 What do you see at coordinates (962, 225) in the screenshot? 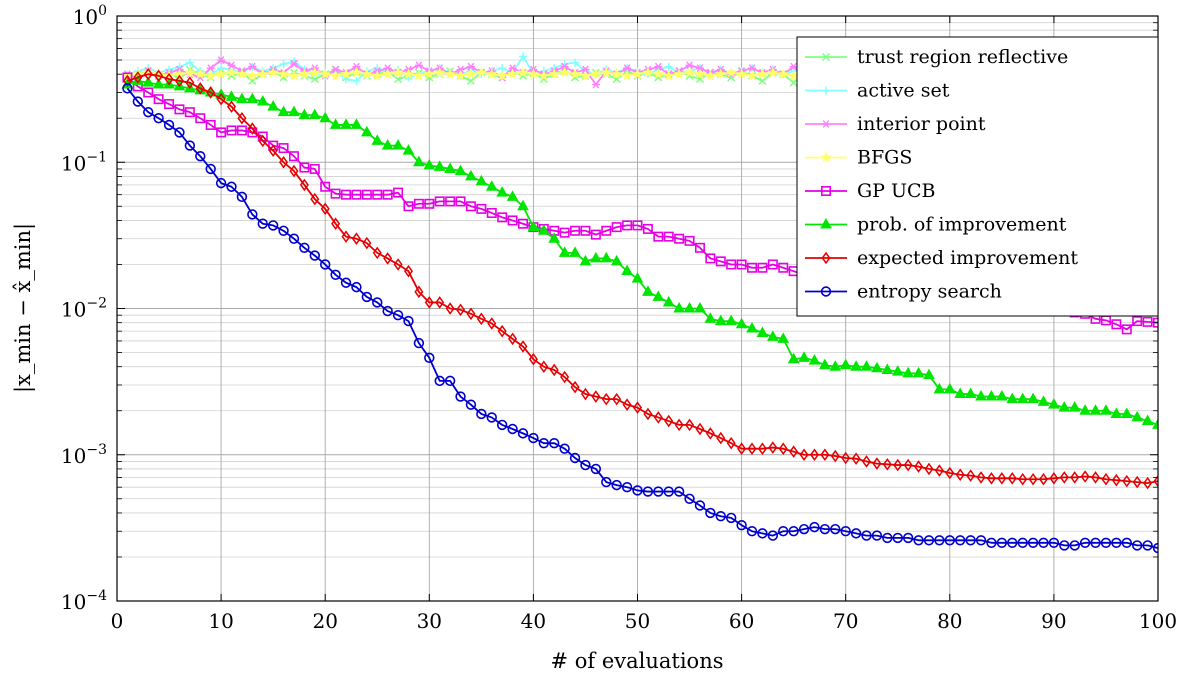
I see `legend-label: prob. of improvement` at bounding box center [962, 225].